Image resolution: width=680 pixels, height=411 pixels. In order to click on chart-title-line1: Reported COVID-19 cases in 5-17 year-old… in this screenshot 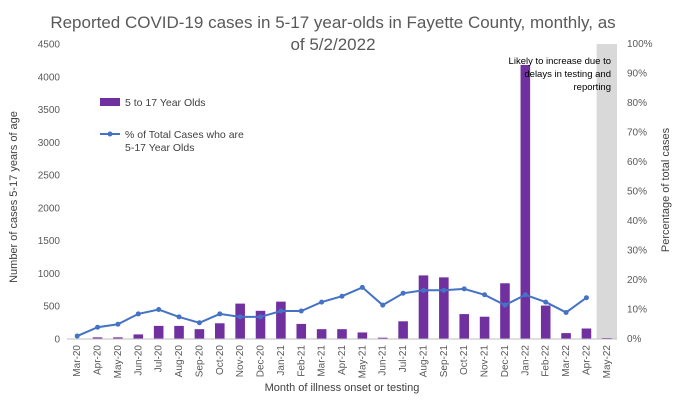, I will do `click(332, 22)`.